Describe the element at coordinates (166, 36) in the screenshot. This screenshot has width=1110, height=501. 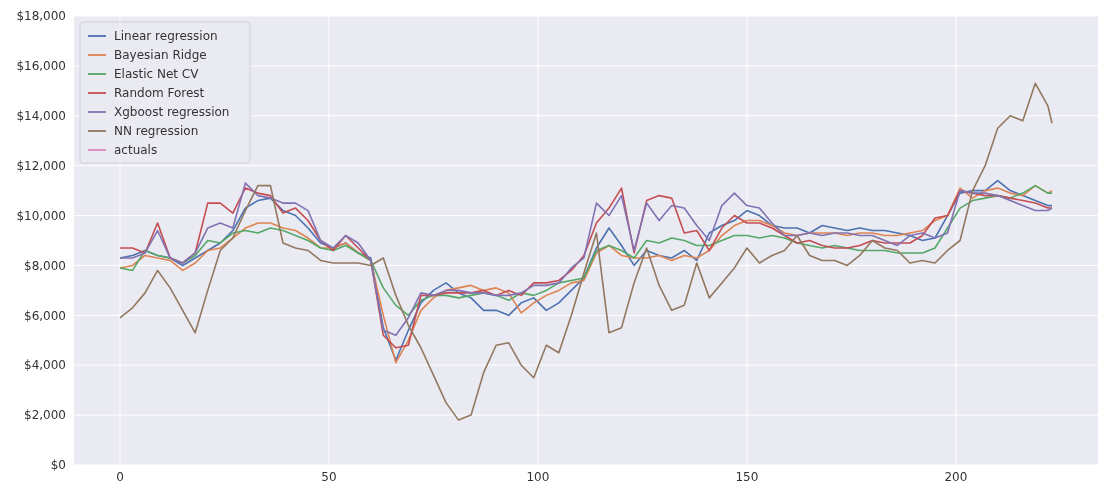
I see `legend-label: Linear regression` at that location.